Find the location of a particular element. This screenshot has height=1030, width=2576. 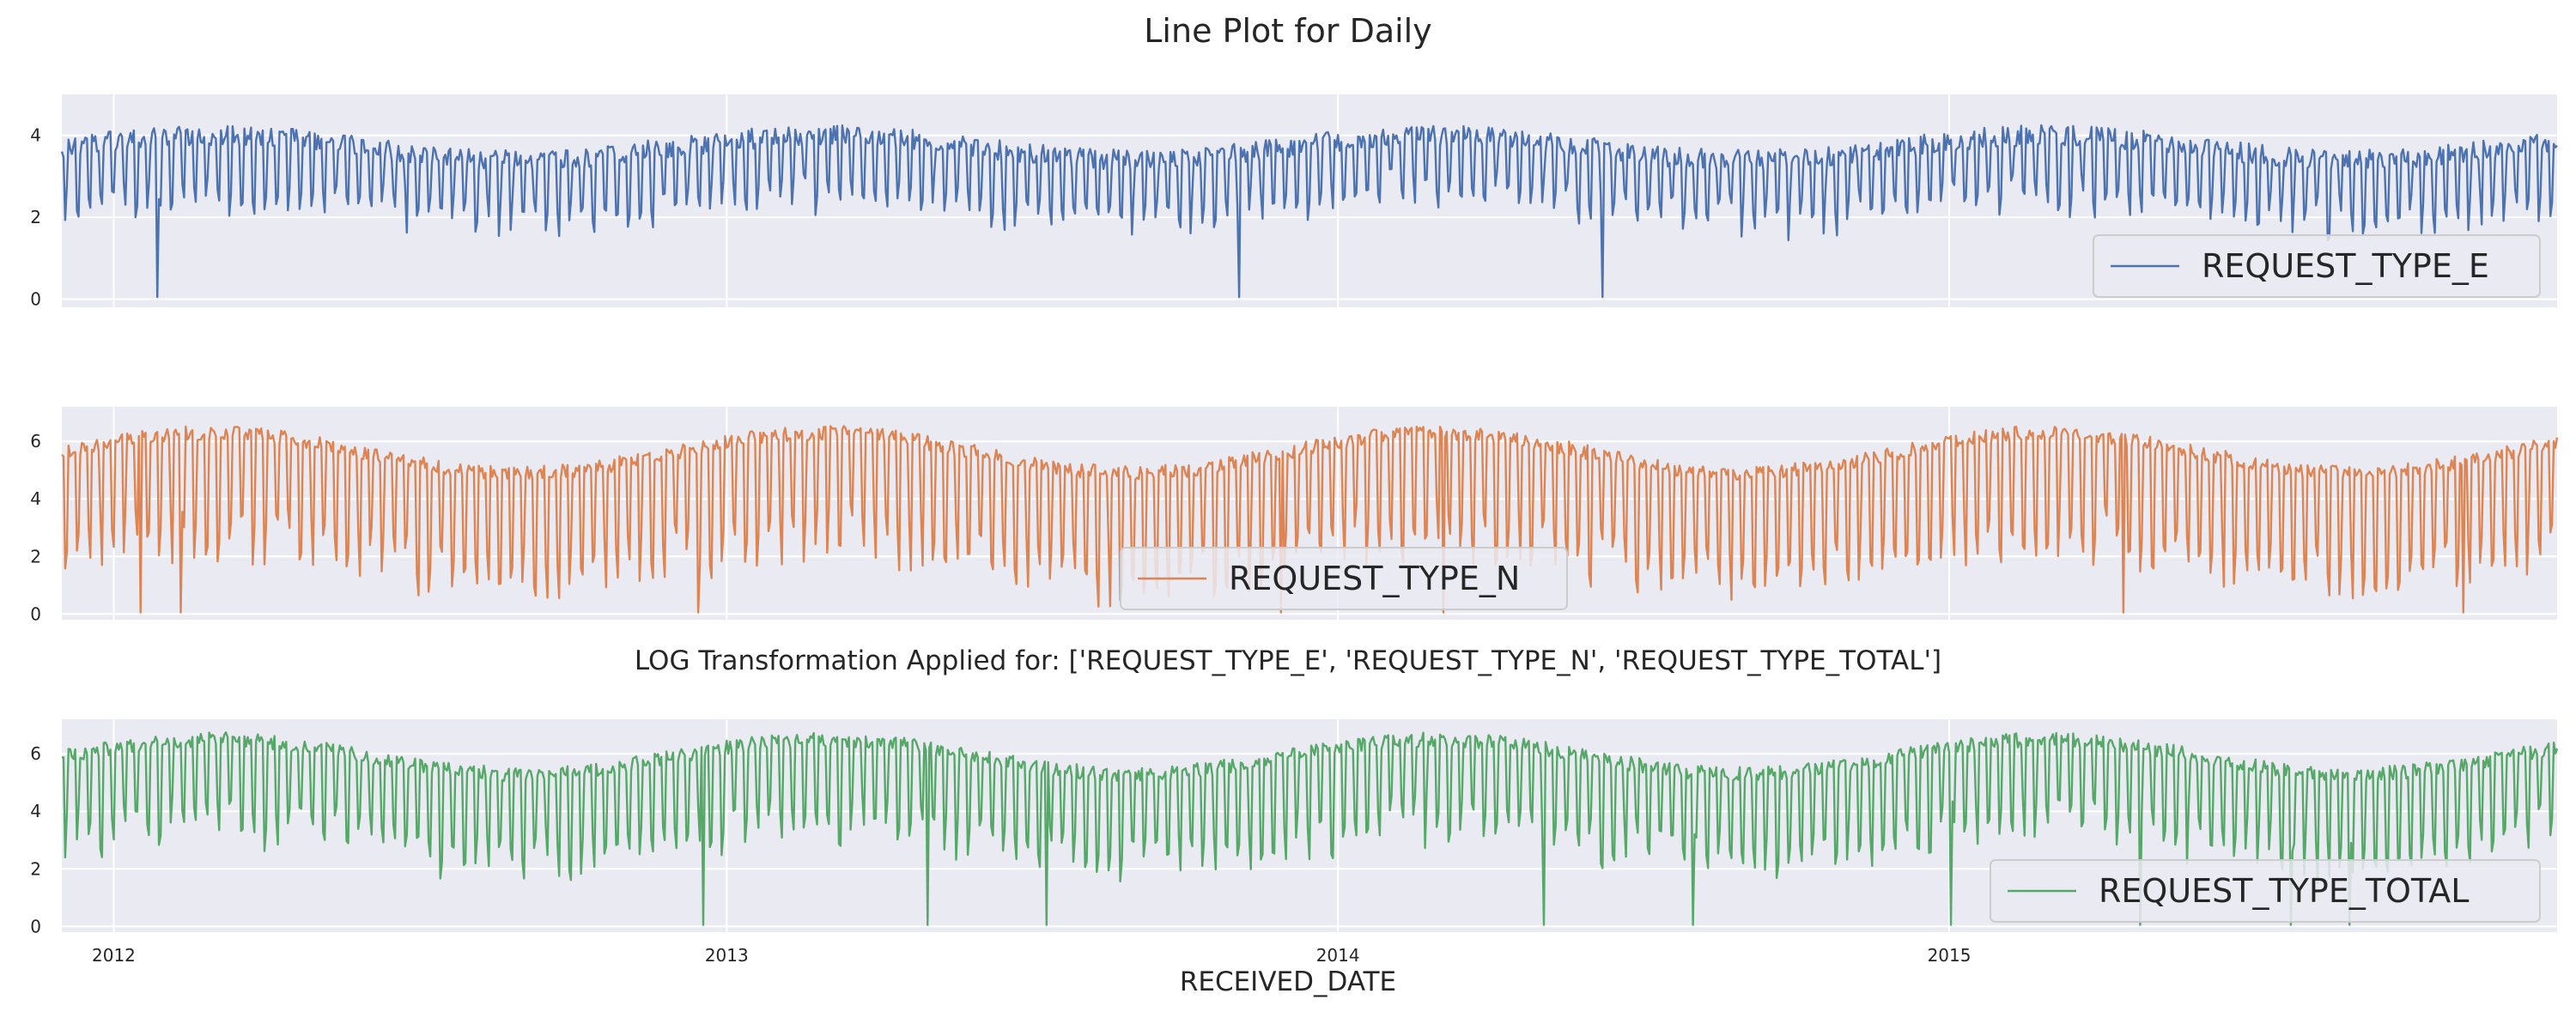

legend: REQUEST_TYPE_TOTAL is located at coordinates (2265, 891).